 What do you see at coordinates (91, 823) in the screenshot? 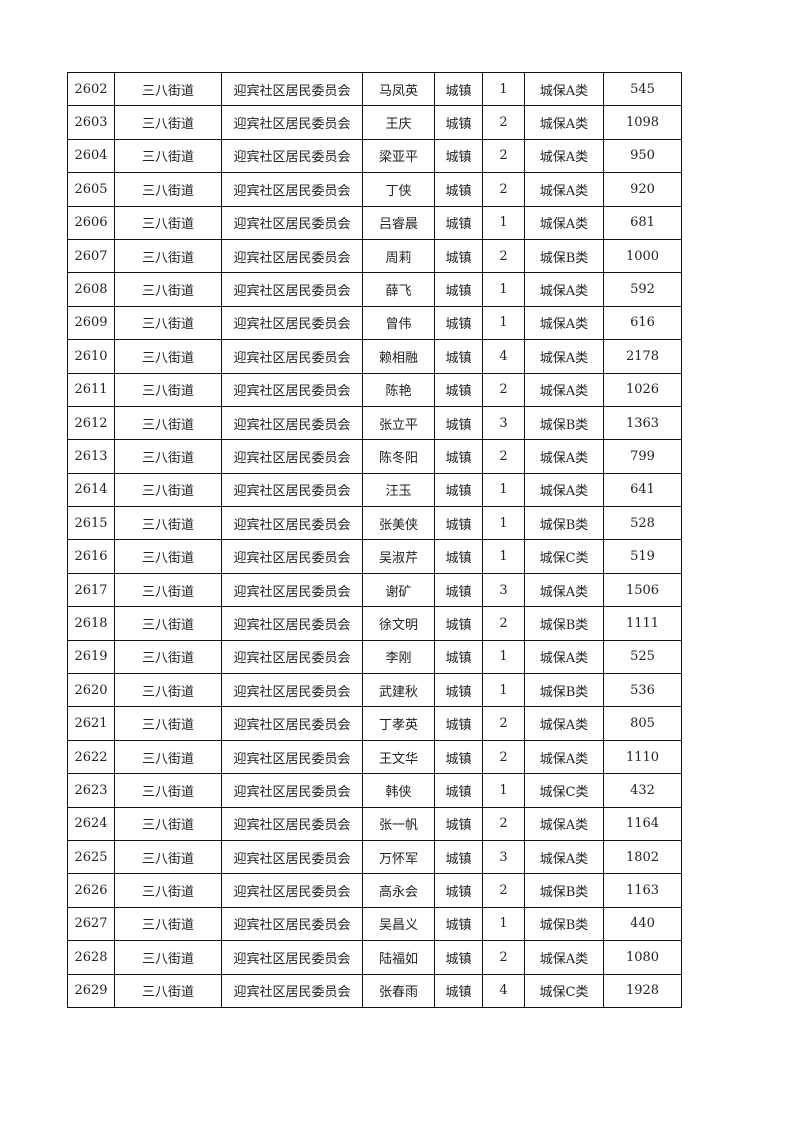
I see `cell-row-number: 2624` at bounding box center [91, 823].